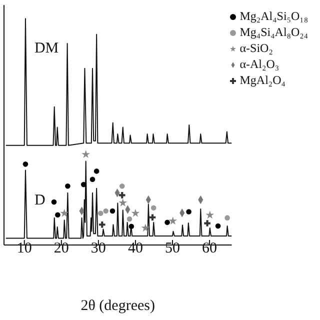  Describe the element at coordinates (260, 64) in the screenshot. I see `legend-label: α-Al₂O₃` at that location.